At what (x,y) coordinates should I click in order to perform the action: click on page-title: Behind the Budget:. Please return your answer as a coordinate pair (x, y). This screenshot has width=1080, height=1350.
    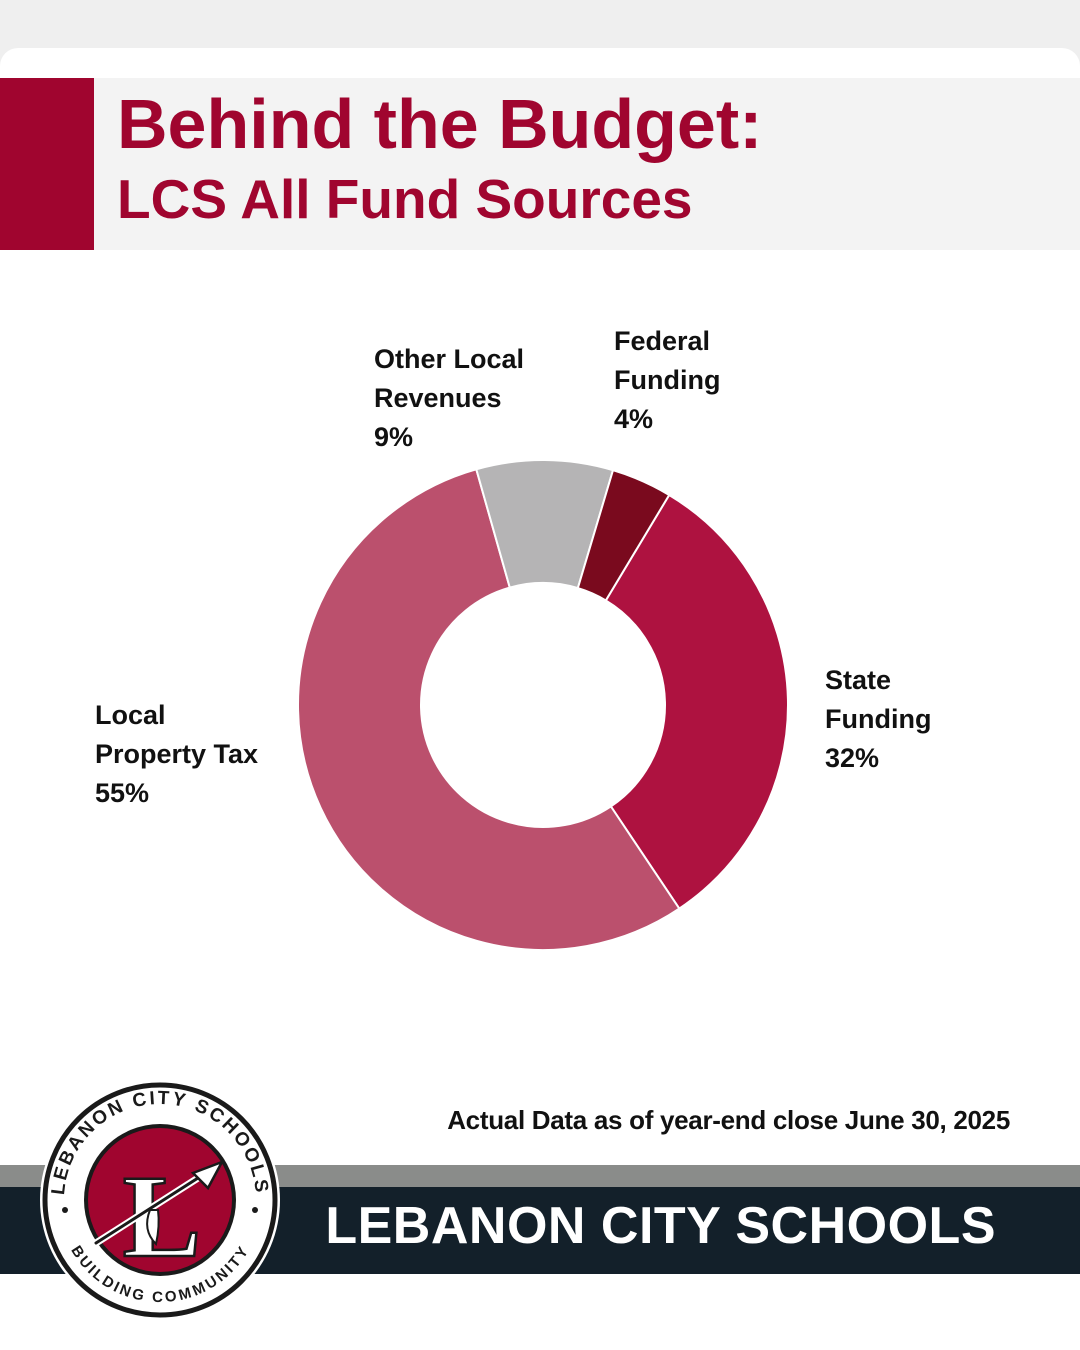
    Looking at the image, I should click on (440, 124).